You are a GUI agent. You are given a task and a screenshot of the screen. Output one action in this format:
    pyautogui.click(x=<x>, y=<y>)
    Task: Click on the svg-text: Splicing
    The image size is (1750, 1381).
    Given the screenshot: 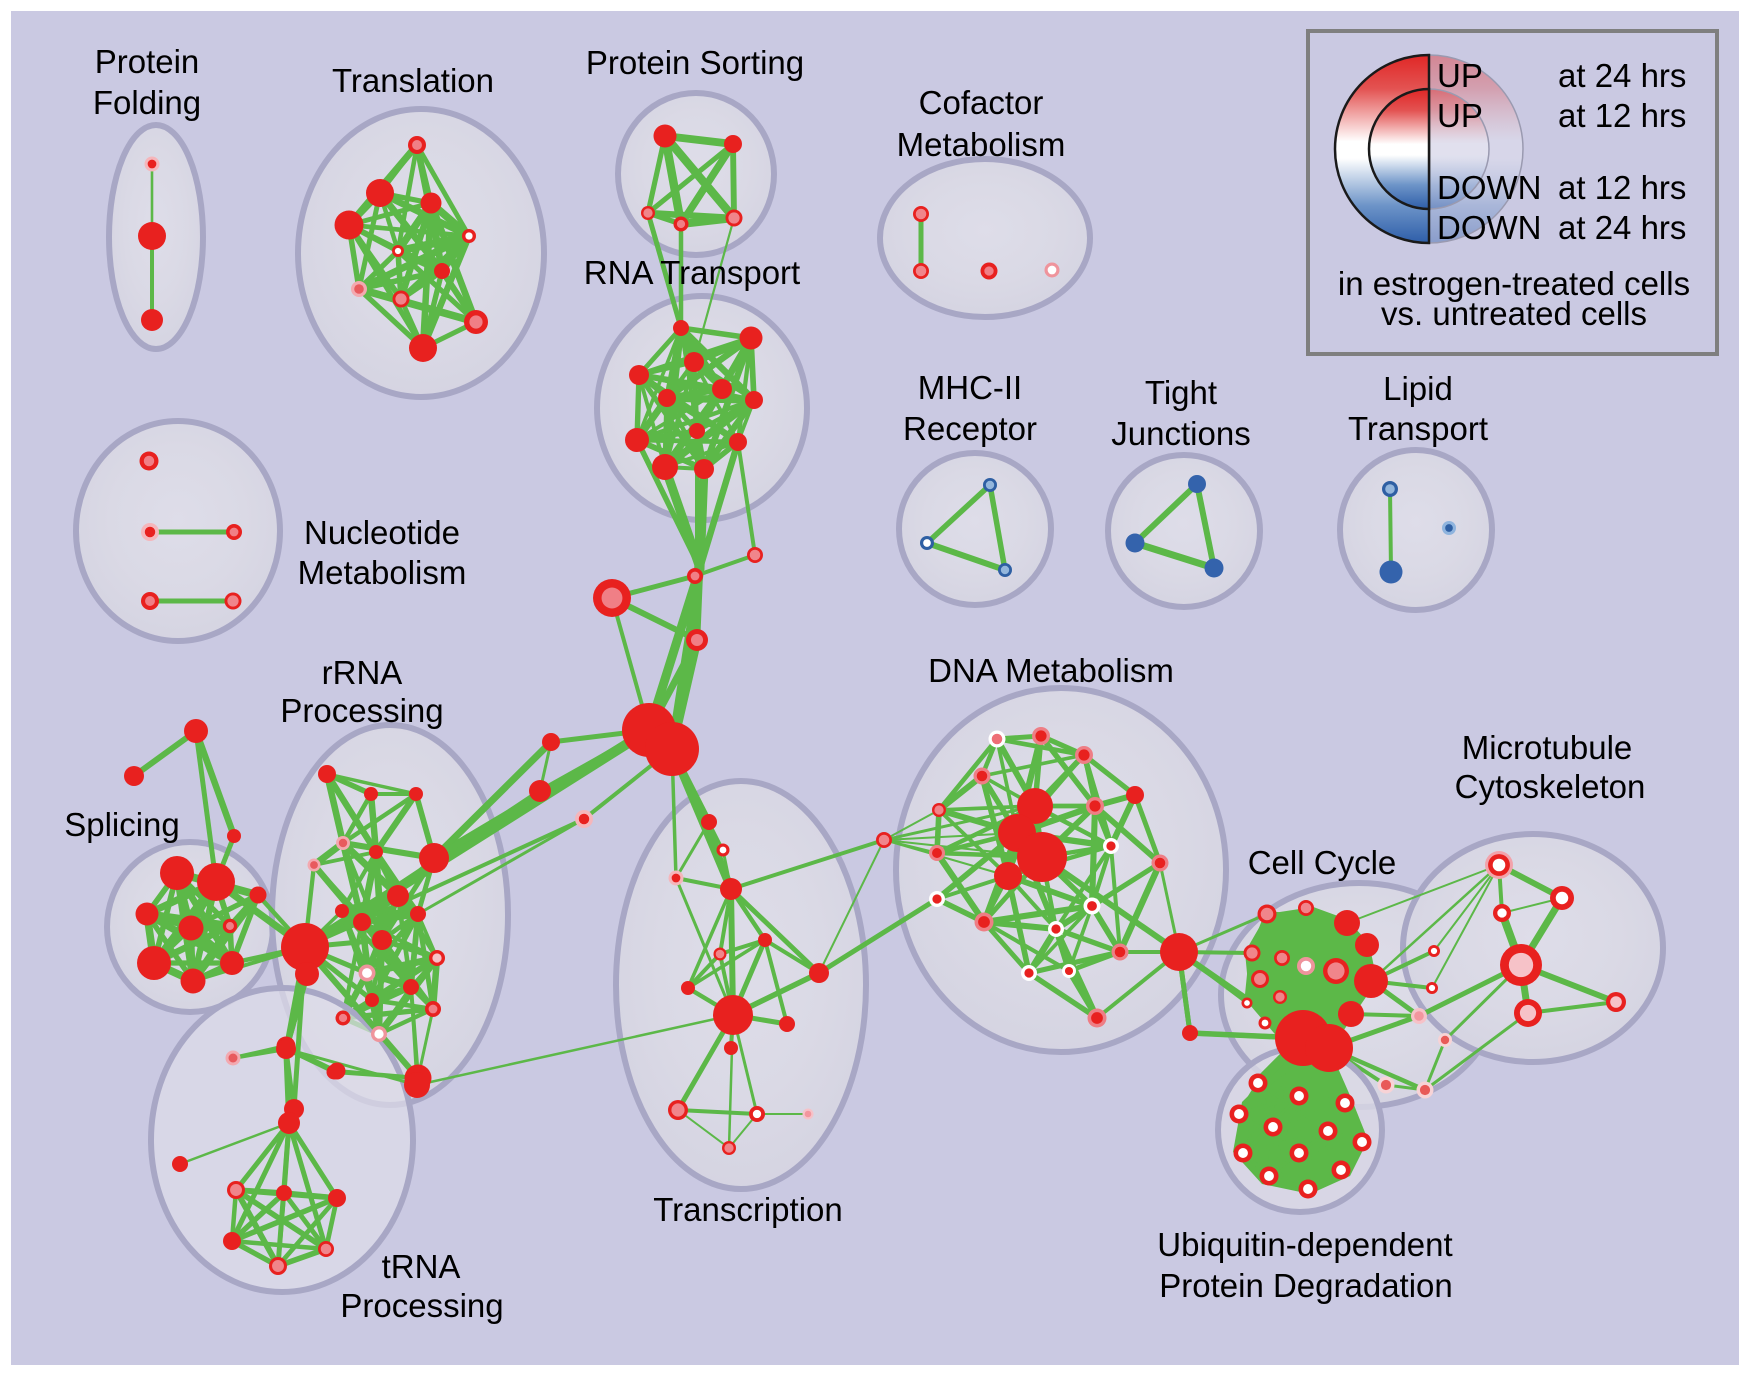 What is the action you would take?
    pyautogui.click(x=122, y=824)
    